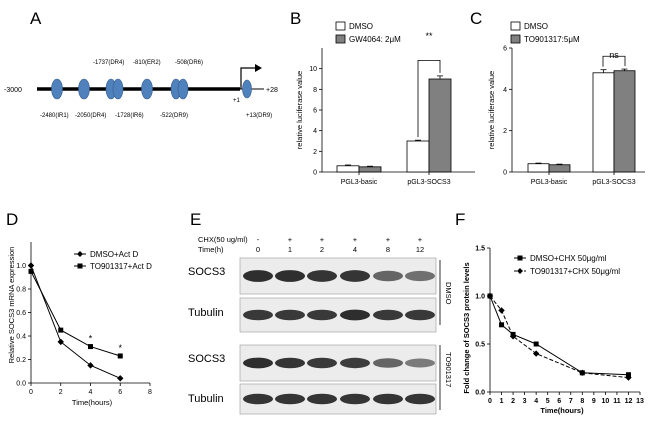  I want to click on chart-c-significance: ns, so click(614, 55).